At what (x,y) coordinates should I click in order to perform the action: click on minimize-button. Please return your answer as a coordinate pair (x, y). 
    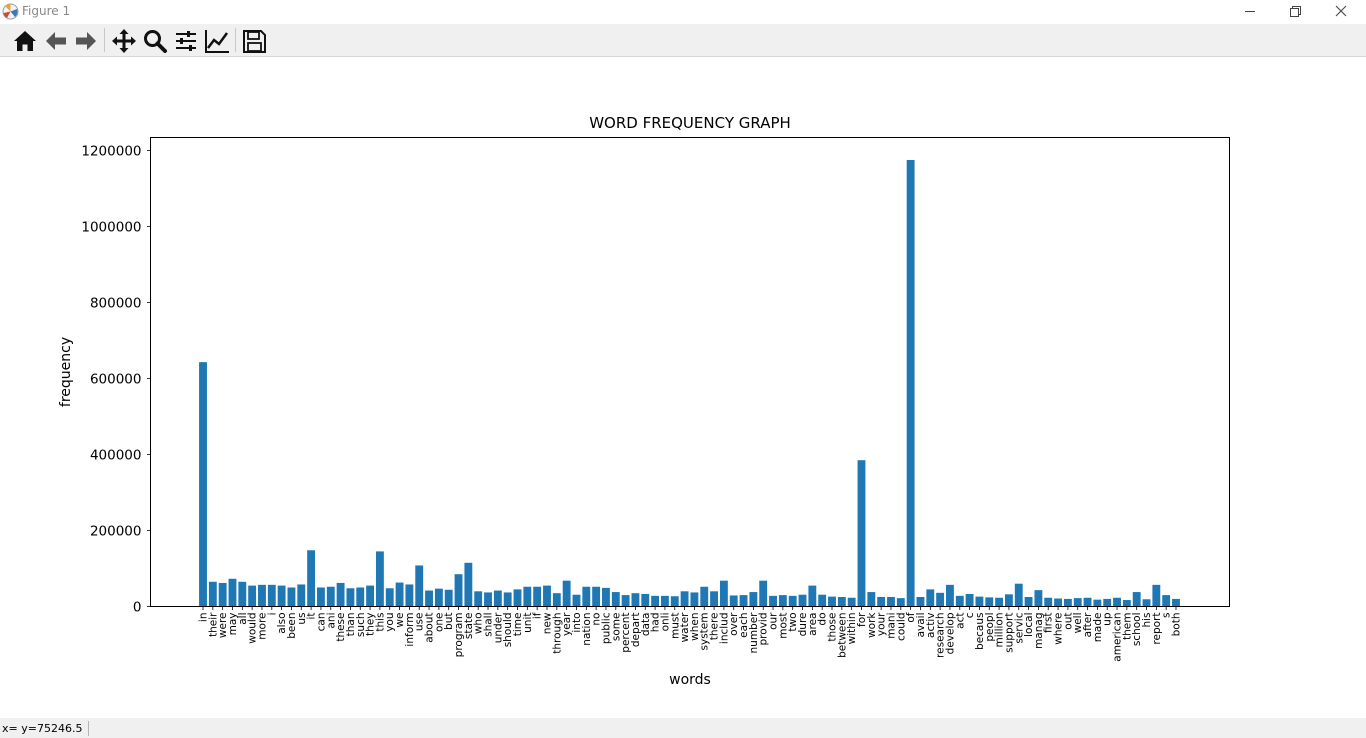
    Looking at the image, I should click on (1250, 12).